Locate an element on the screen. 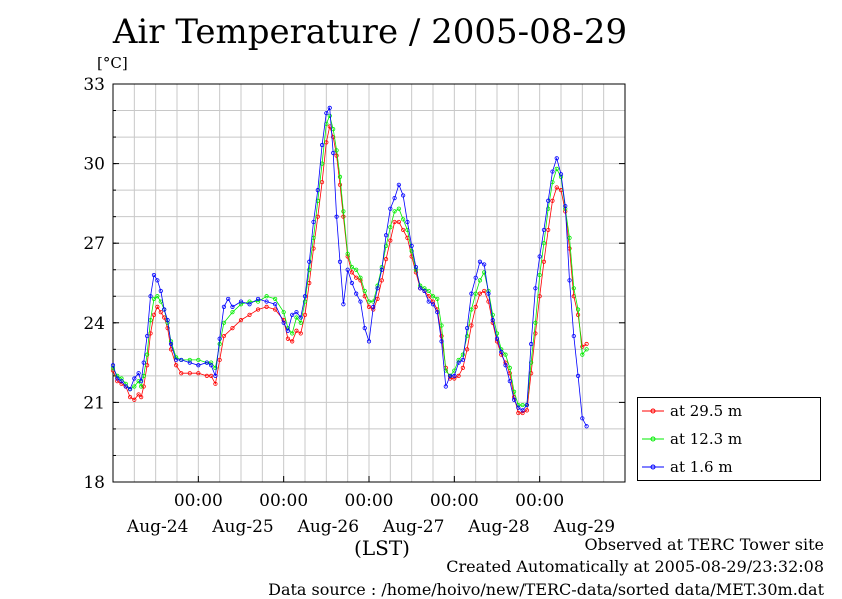 The width and height of the screenshot is (842, 599). chart-title: Air Temperature / 2005-08-29 is located at coordinates (370, 32).